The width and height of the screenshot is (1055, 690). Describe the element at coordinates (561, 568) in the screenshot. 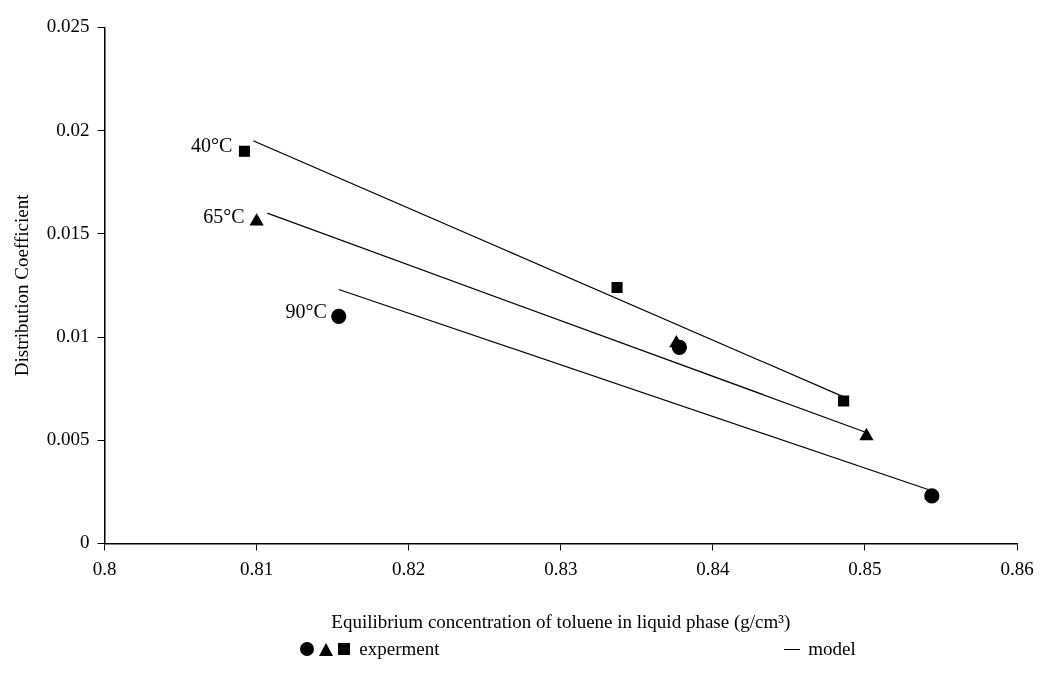

I see `x-tick-label: 0.83` at that location.